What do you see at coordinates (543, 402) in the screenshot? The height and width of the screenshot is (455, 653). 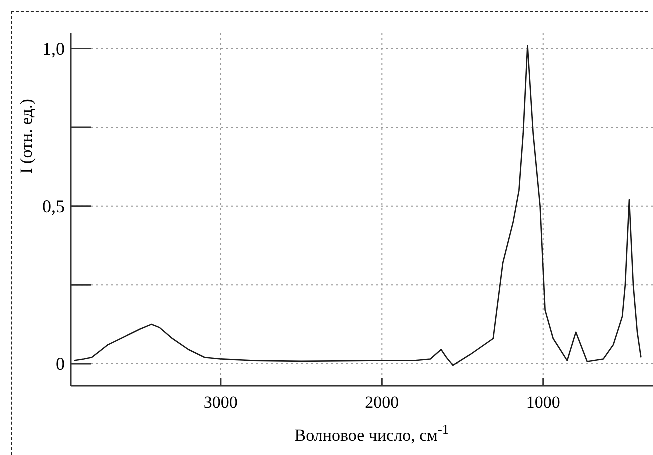 I see `x-tick-label: 1000` at bounding box center [543, 402].